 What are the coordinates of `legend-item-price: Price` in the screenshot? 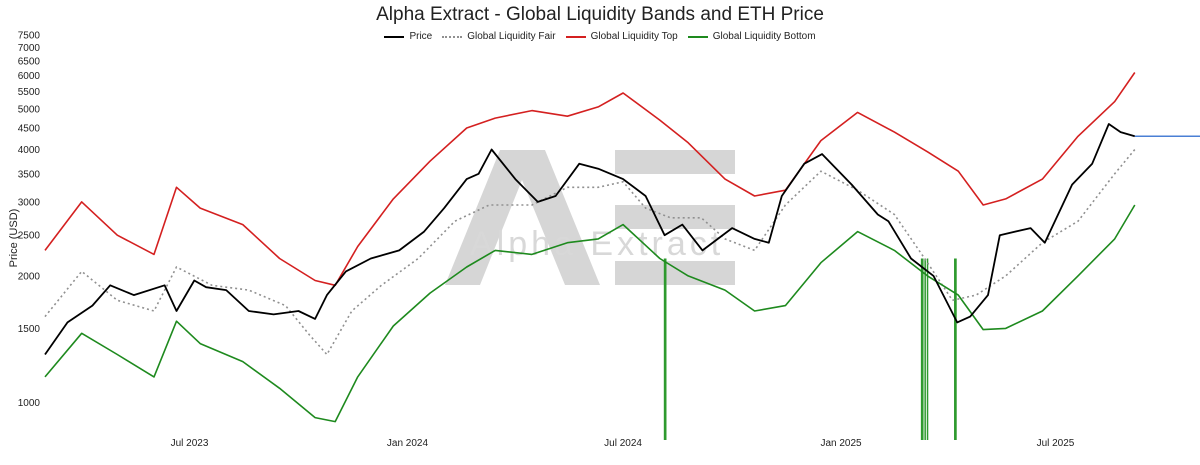 It's located at (408, 36).